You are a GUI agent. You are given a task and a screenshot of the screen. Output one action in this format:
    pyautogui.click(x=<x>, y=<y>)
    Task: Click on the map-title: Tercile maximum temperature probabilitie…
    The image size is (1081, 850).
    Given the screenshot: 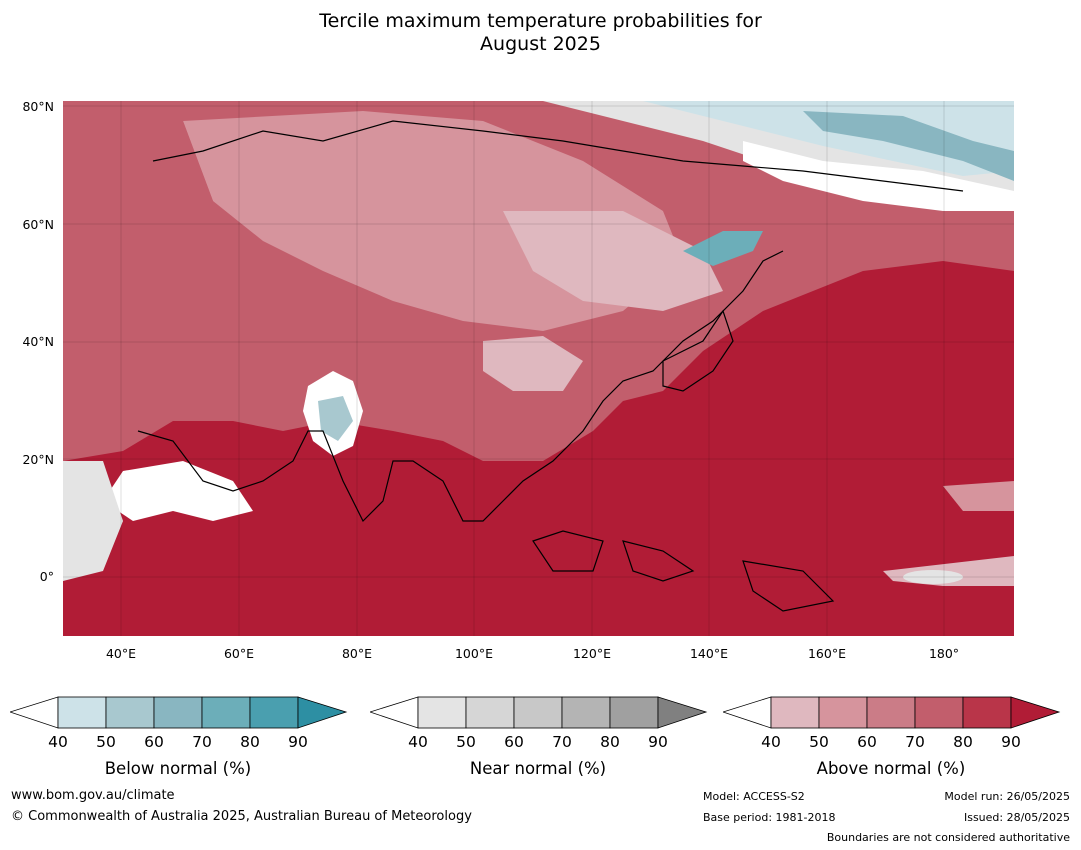 What is the action you would take?
    pyautogui.click(x=540, y=33)
    